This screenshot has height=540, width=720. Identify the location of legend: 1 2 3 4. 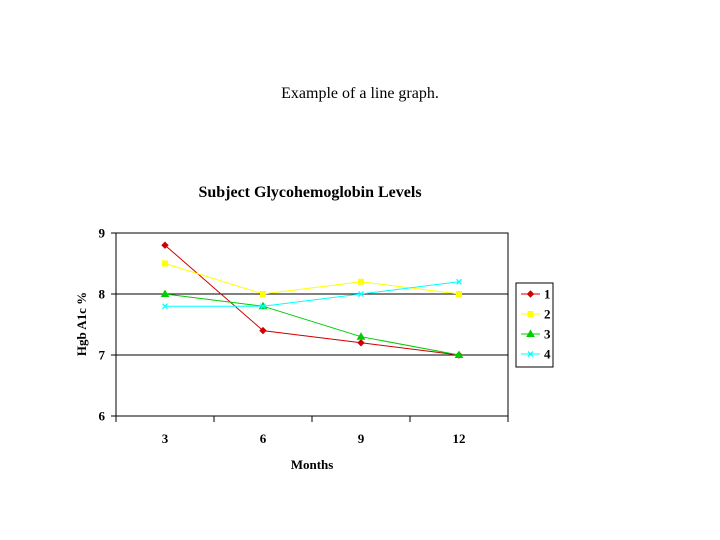
(534, 325).